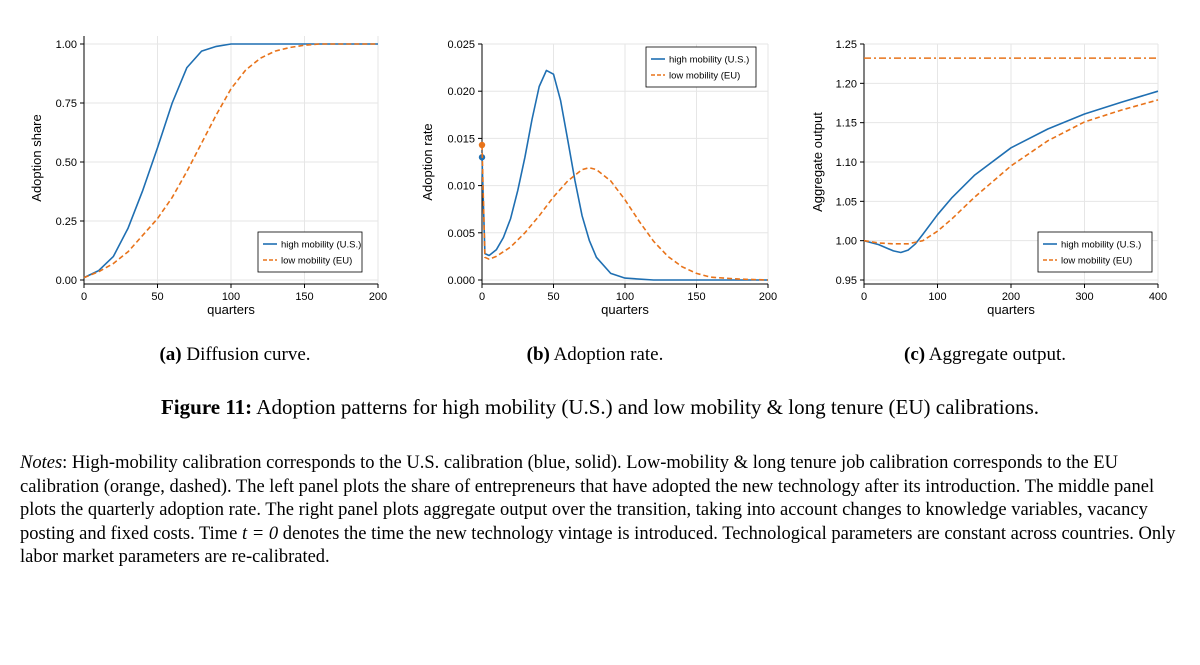  What do you see at coordinates (66, 104) in the screenshot?
I see `y-tick-label: 0.75` at bounding box center [66, 104].